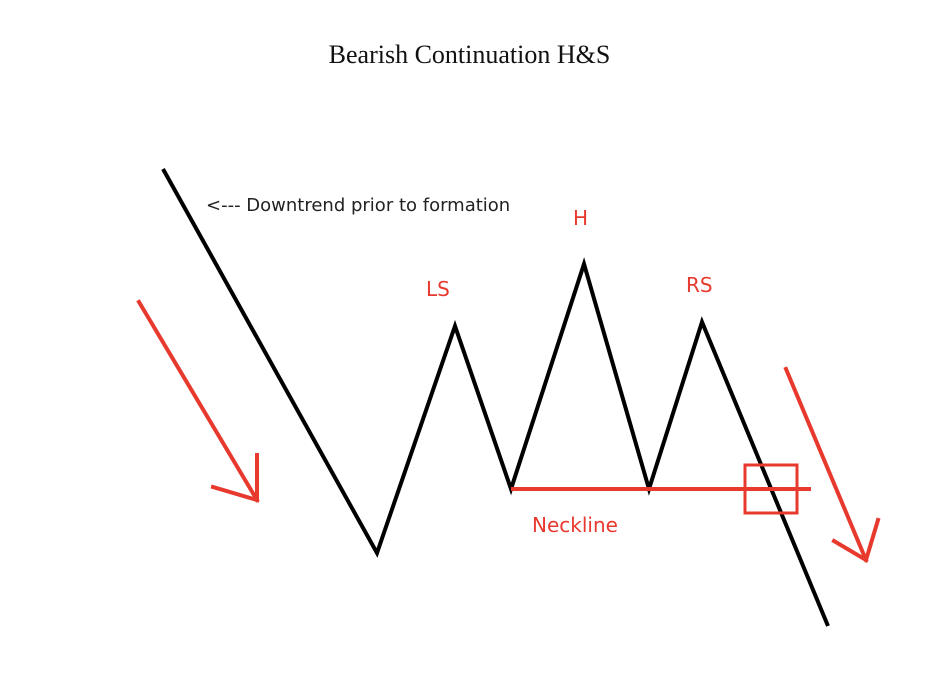 This screenshot has width=939, height=679. I want to click on breakout-box-icon, so click(771, 489).